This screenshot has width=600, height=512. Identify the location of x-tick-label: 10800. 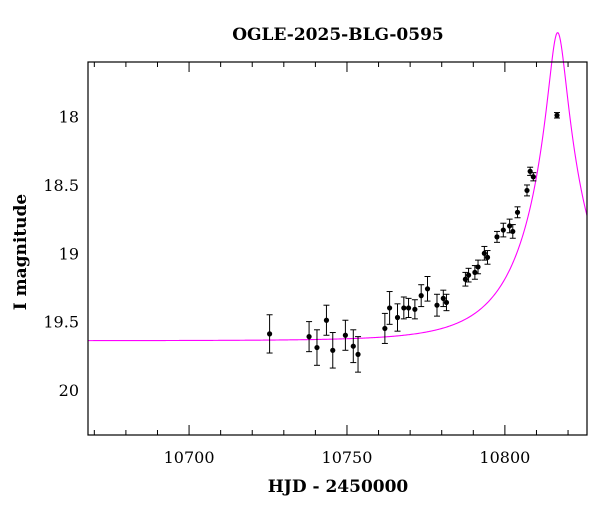
(504, 457).